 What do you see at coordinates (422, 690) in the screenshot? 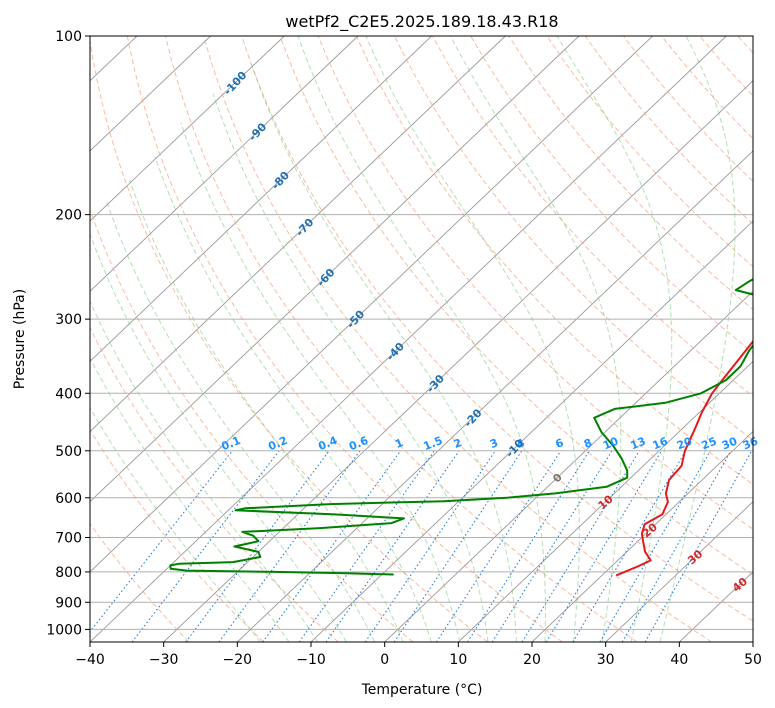
I see `x-axis-label: Temperature (°C)` at bounding box center [422, 690].